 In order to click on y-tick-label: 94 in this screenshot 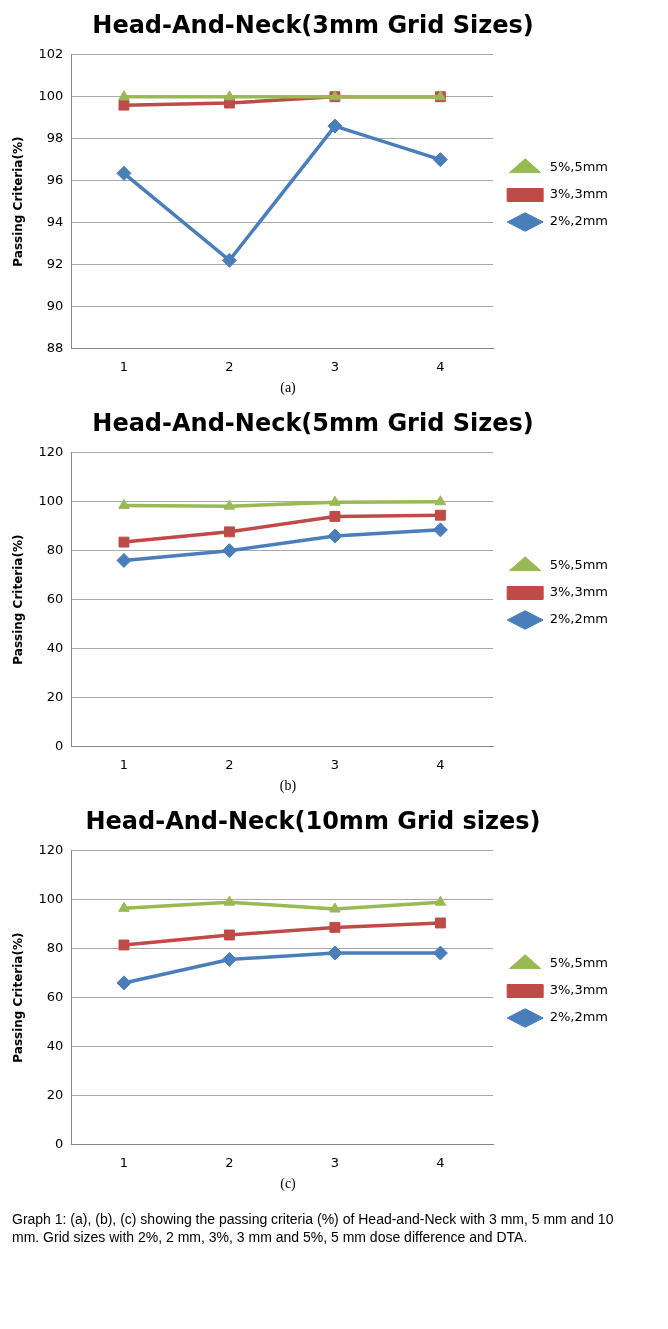, I will do `click(55, 221)`.